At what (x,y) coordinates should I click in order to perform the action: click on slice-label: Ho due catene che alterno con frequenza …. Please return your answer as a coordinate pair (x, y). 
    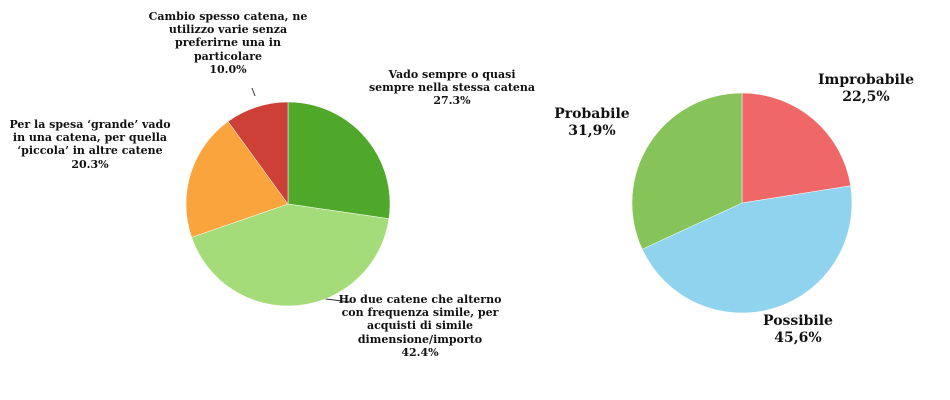
    Looking at the image, I should click on (420, 326).